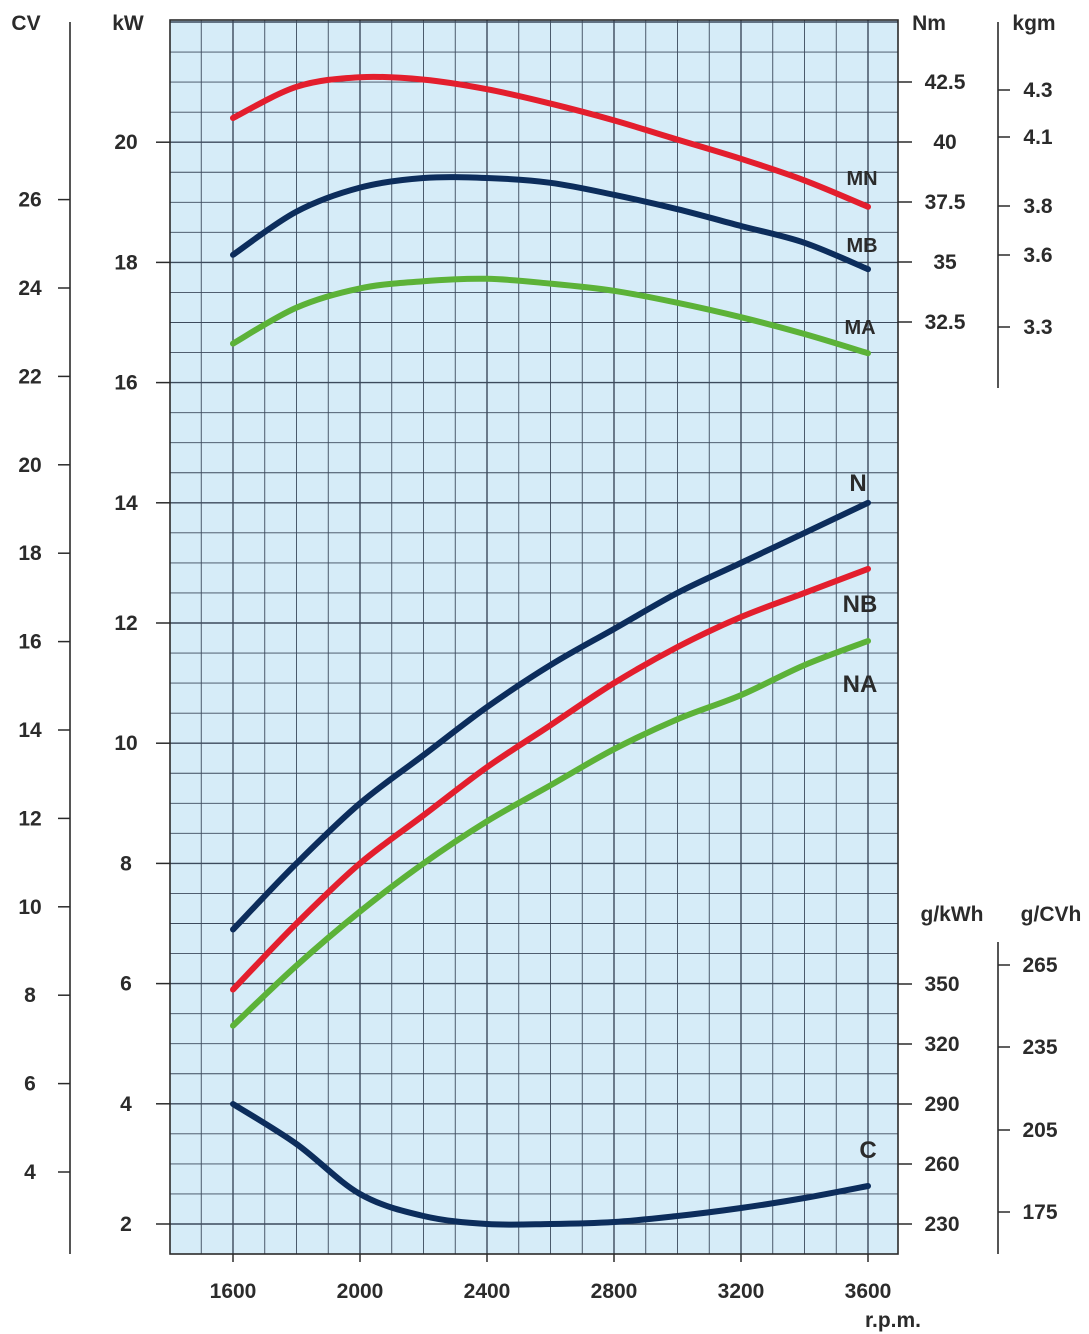 This screenshot has height=1334, width=1089. What do you see at coordinates (944, 142) in the screenshot?
I see `nm-tick-label: 40` at bounding box center [944, 142].